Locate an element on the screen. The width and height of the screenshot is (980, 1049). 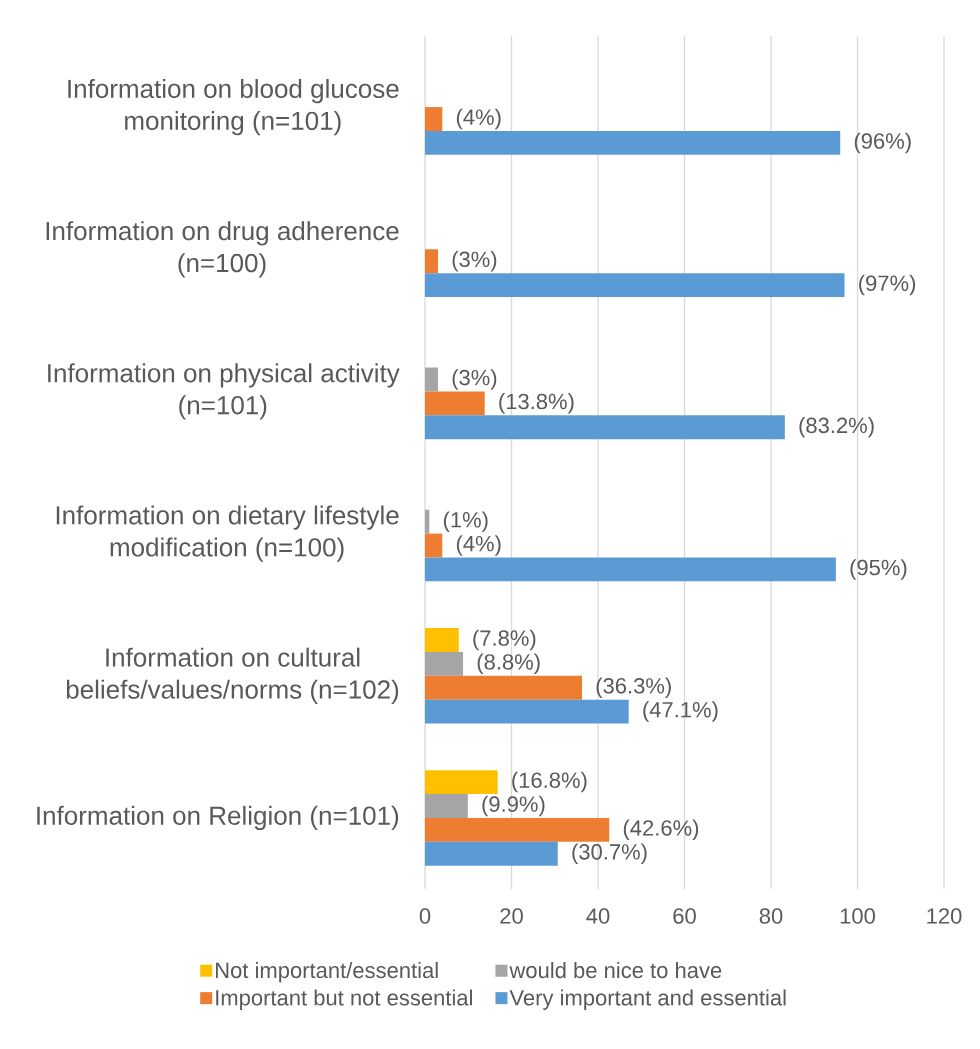
data-label: (1%) is located at coordinates (465, 521).